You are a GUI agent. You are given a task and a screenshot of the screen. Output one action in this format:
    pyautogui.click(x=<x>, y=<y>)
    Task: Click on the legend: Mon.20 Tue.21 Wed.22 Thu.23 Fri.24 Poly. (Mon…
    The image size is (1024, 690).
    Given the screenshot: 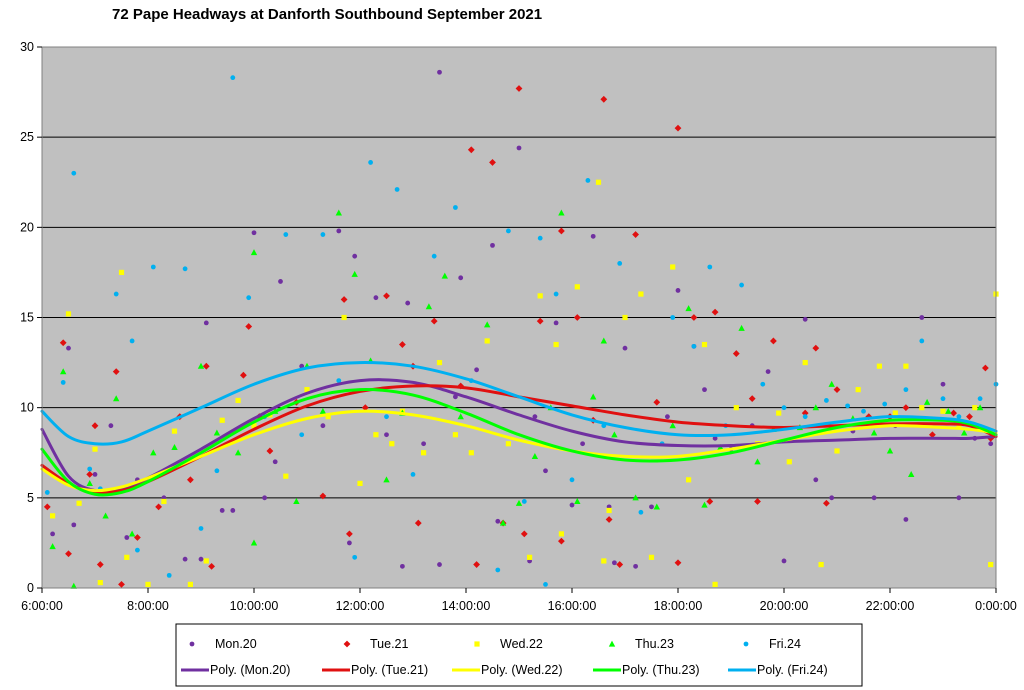 What is the action you would take?
    pyautogui.click(x=519, y=655)
    